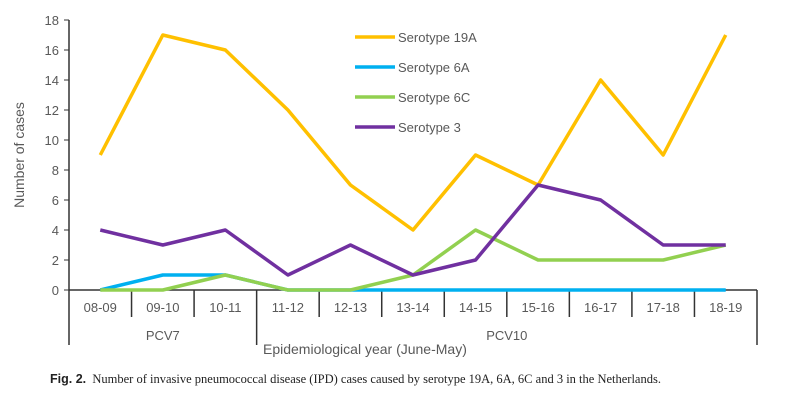 Image resolution: width=800 pixels, height=410 pixels. I want to click on x-tick-label: 10-11, so click(225, 307).